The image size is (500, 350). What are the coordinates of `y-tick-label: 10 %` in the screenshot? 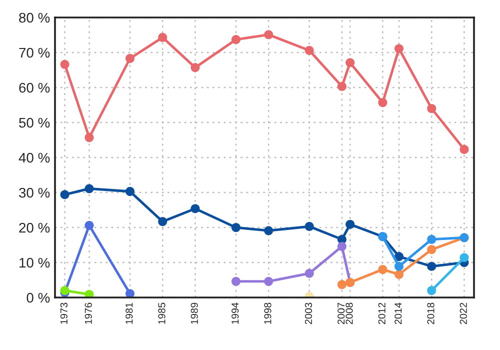 It's located at (35, 263).